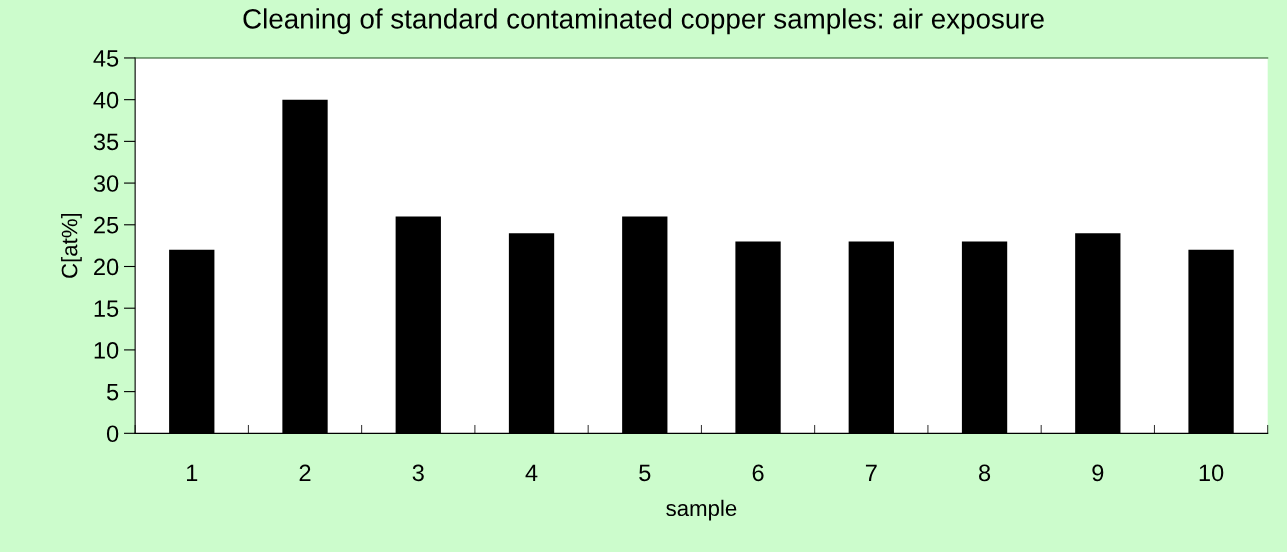 This screenshot has height=552, width=1287. Describe the element at coordinates (106, 350) in the screenshot. I see `y-tick-label: 10` at that location.